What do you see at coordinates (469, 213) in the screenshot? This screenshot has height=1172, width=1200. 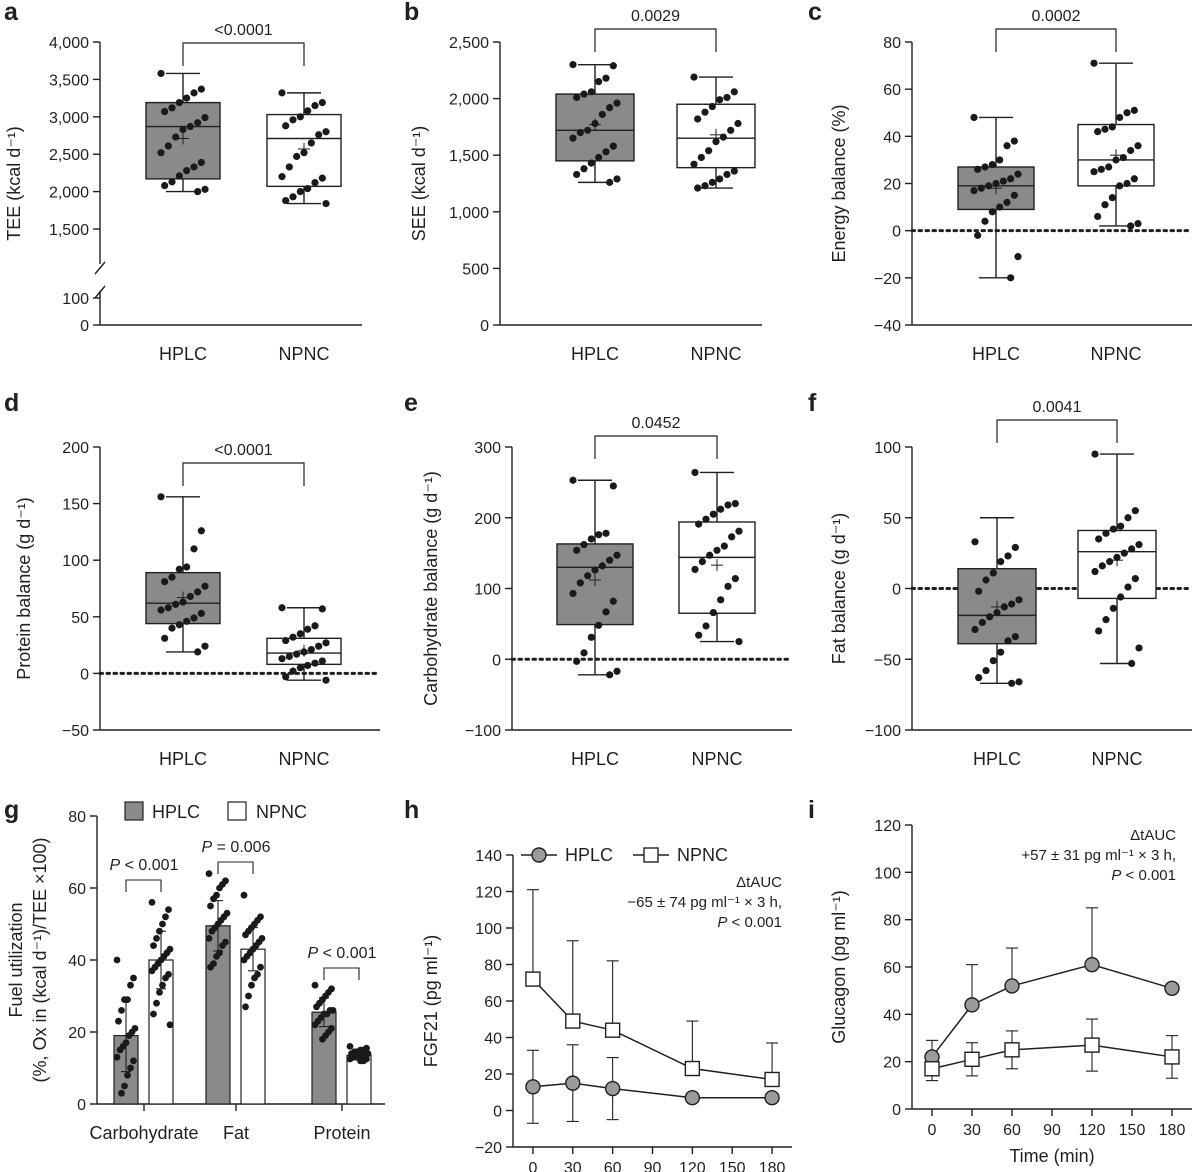 I see `y-tick-label: 1,000` at bounding box center [469, 213].